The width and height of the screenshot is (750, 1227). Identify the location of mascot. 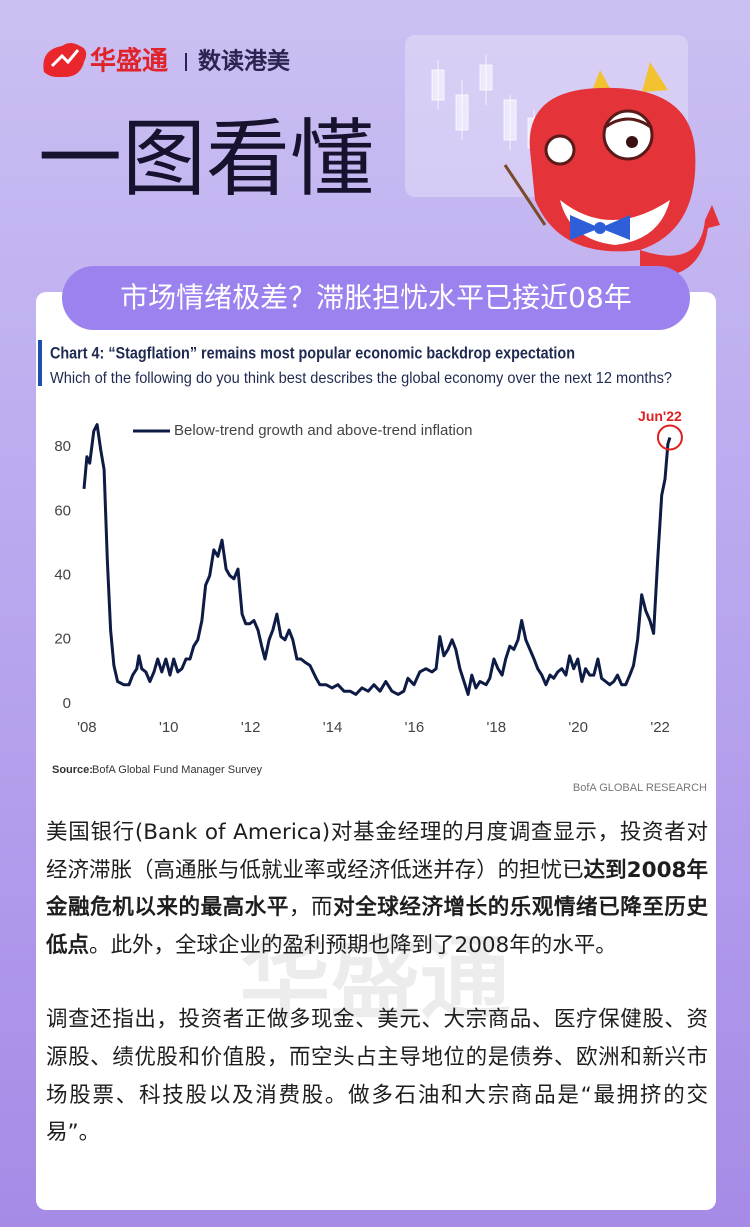
(611, 169).